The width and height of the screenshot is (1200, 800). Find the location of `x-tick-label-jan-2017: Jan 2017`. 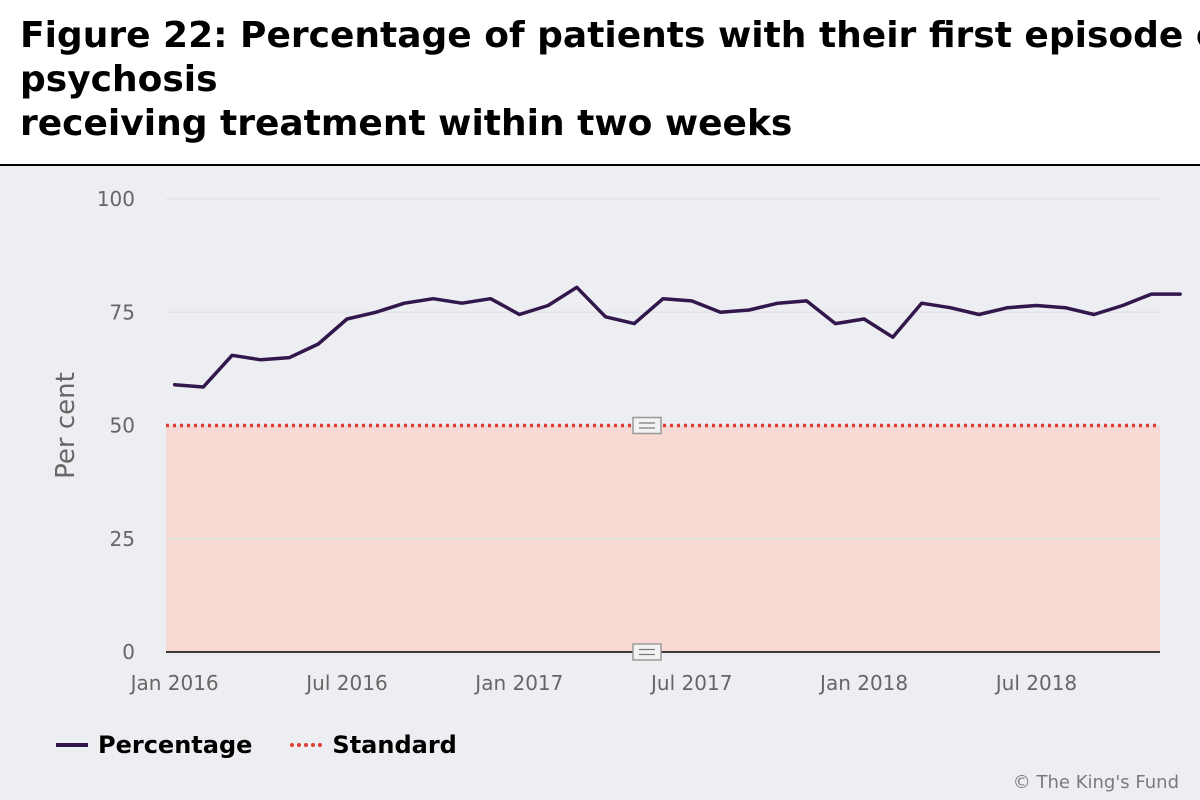

x-tick-label-jan-2017: Jan 2017 is located at coordinates (518, 683).